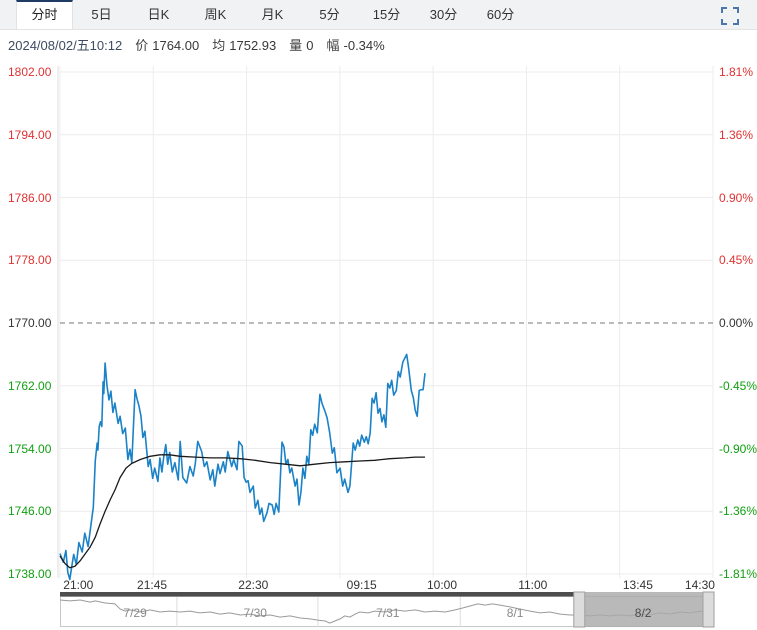  What do you see at coordinates (699, 585) in the screenshot?
I see `time-axis-label: 14:30` at bounding box center [699, 585].